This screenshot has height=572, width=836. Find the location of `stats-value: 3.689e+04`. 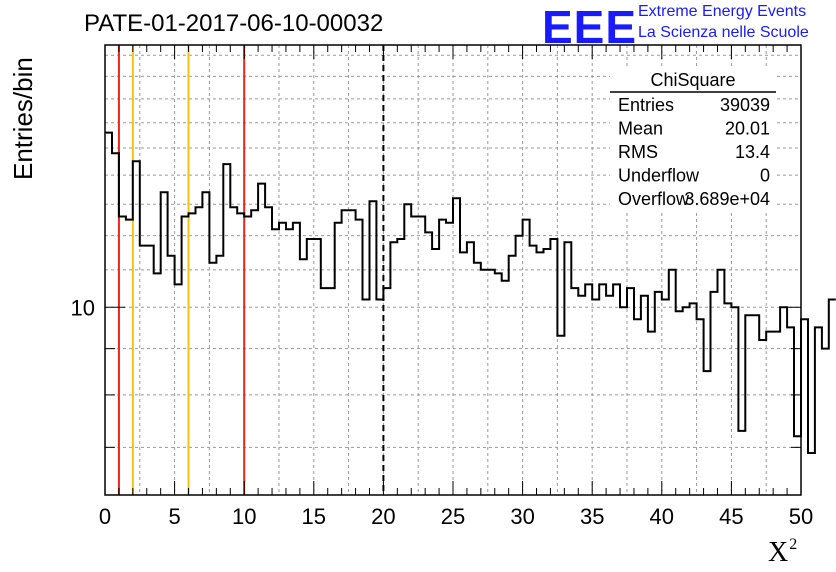

stats-value: 3.689e+04 is located at coordinates (727, 199).